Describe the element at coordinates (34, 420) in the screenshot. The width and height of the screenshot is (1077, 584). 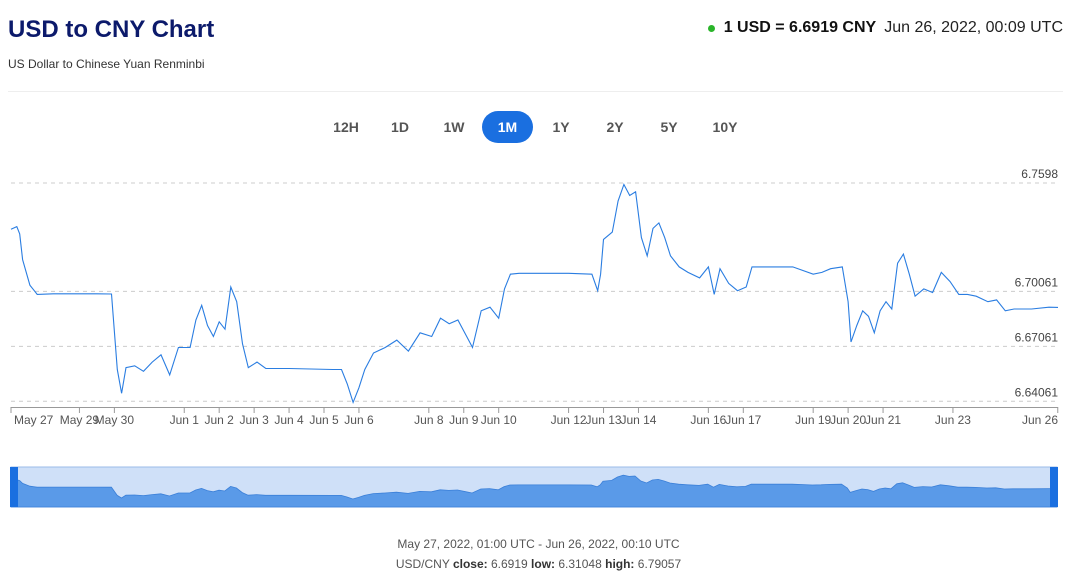
I see `x-tick-label: May 27` at that location.